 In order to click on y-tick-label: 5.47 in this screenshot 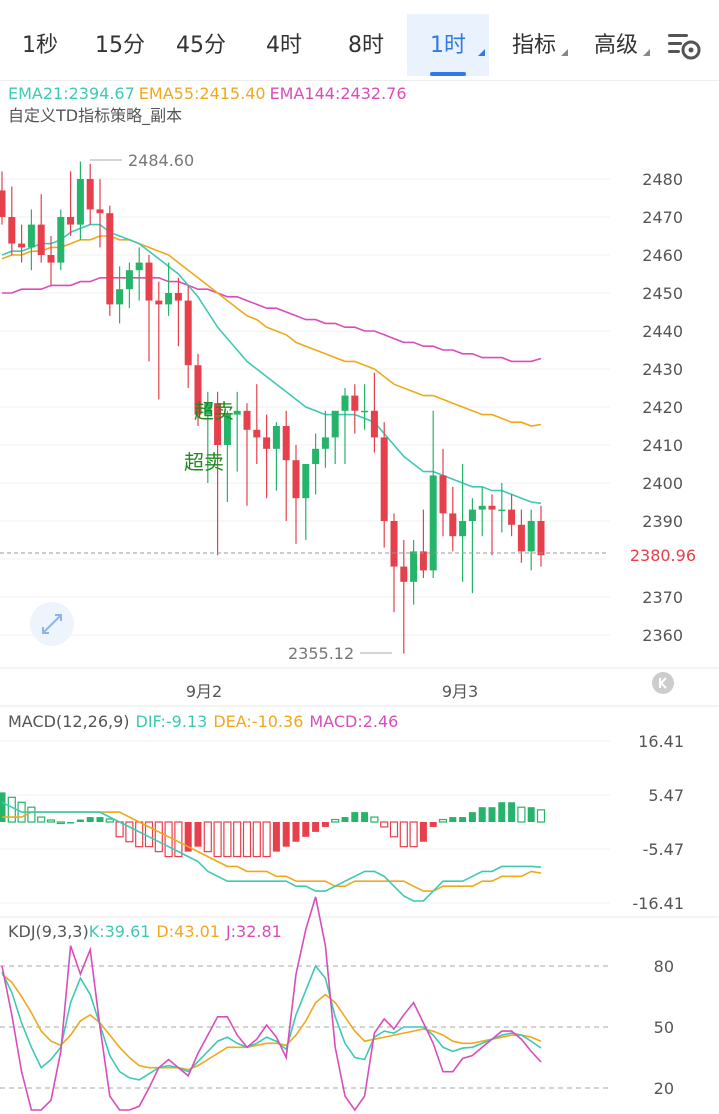, I will do `click(666, 795)`.